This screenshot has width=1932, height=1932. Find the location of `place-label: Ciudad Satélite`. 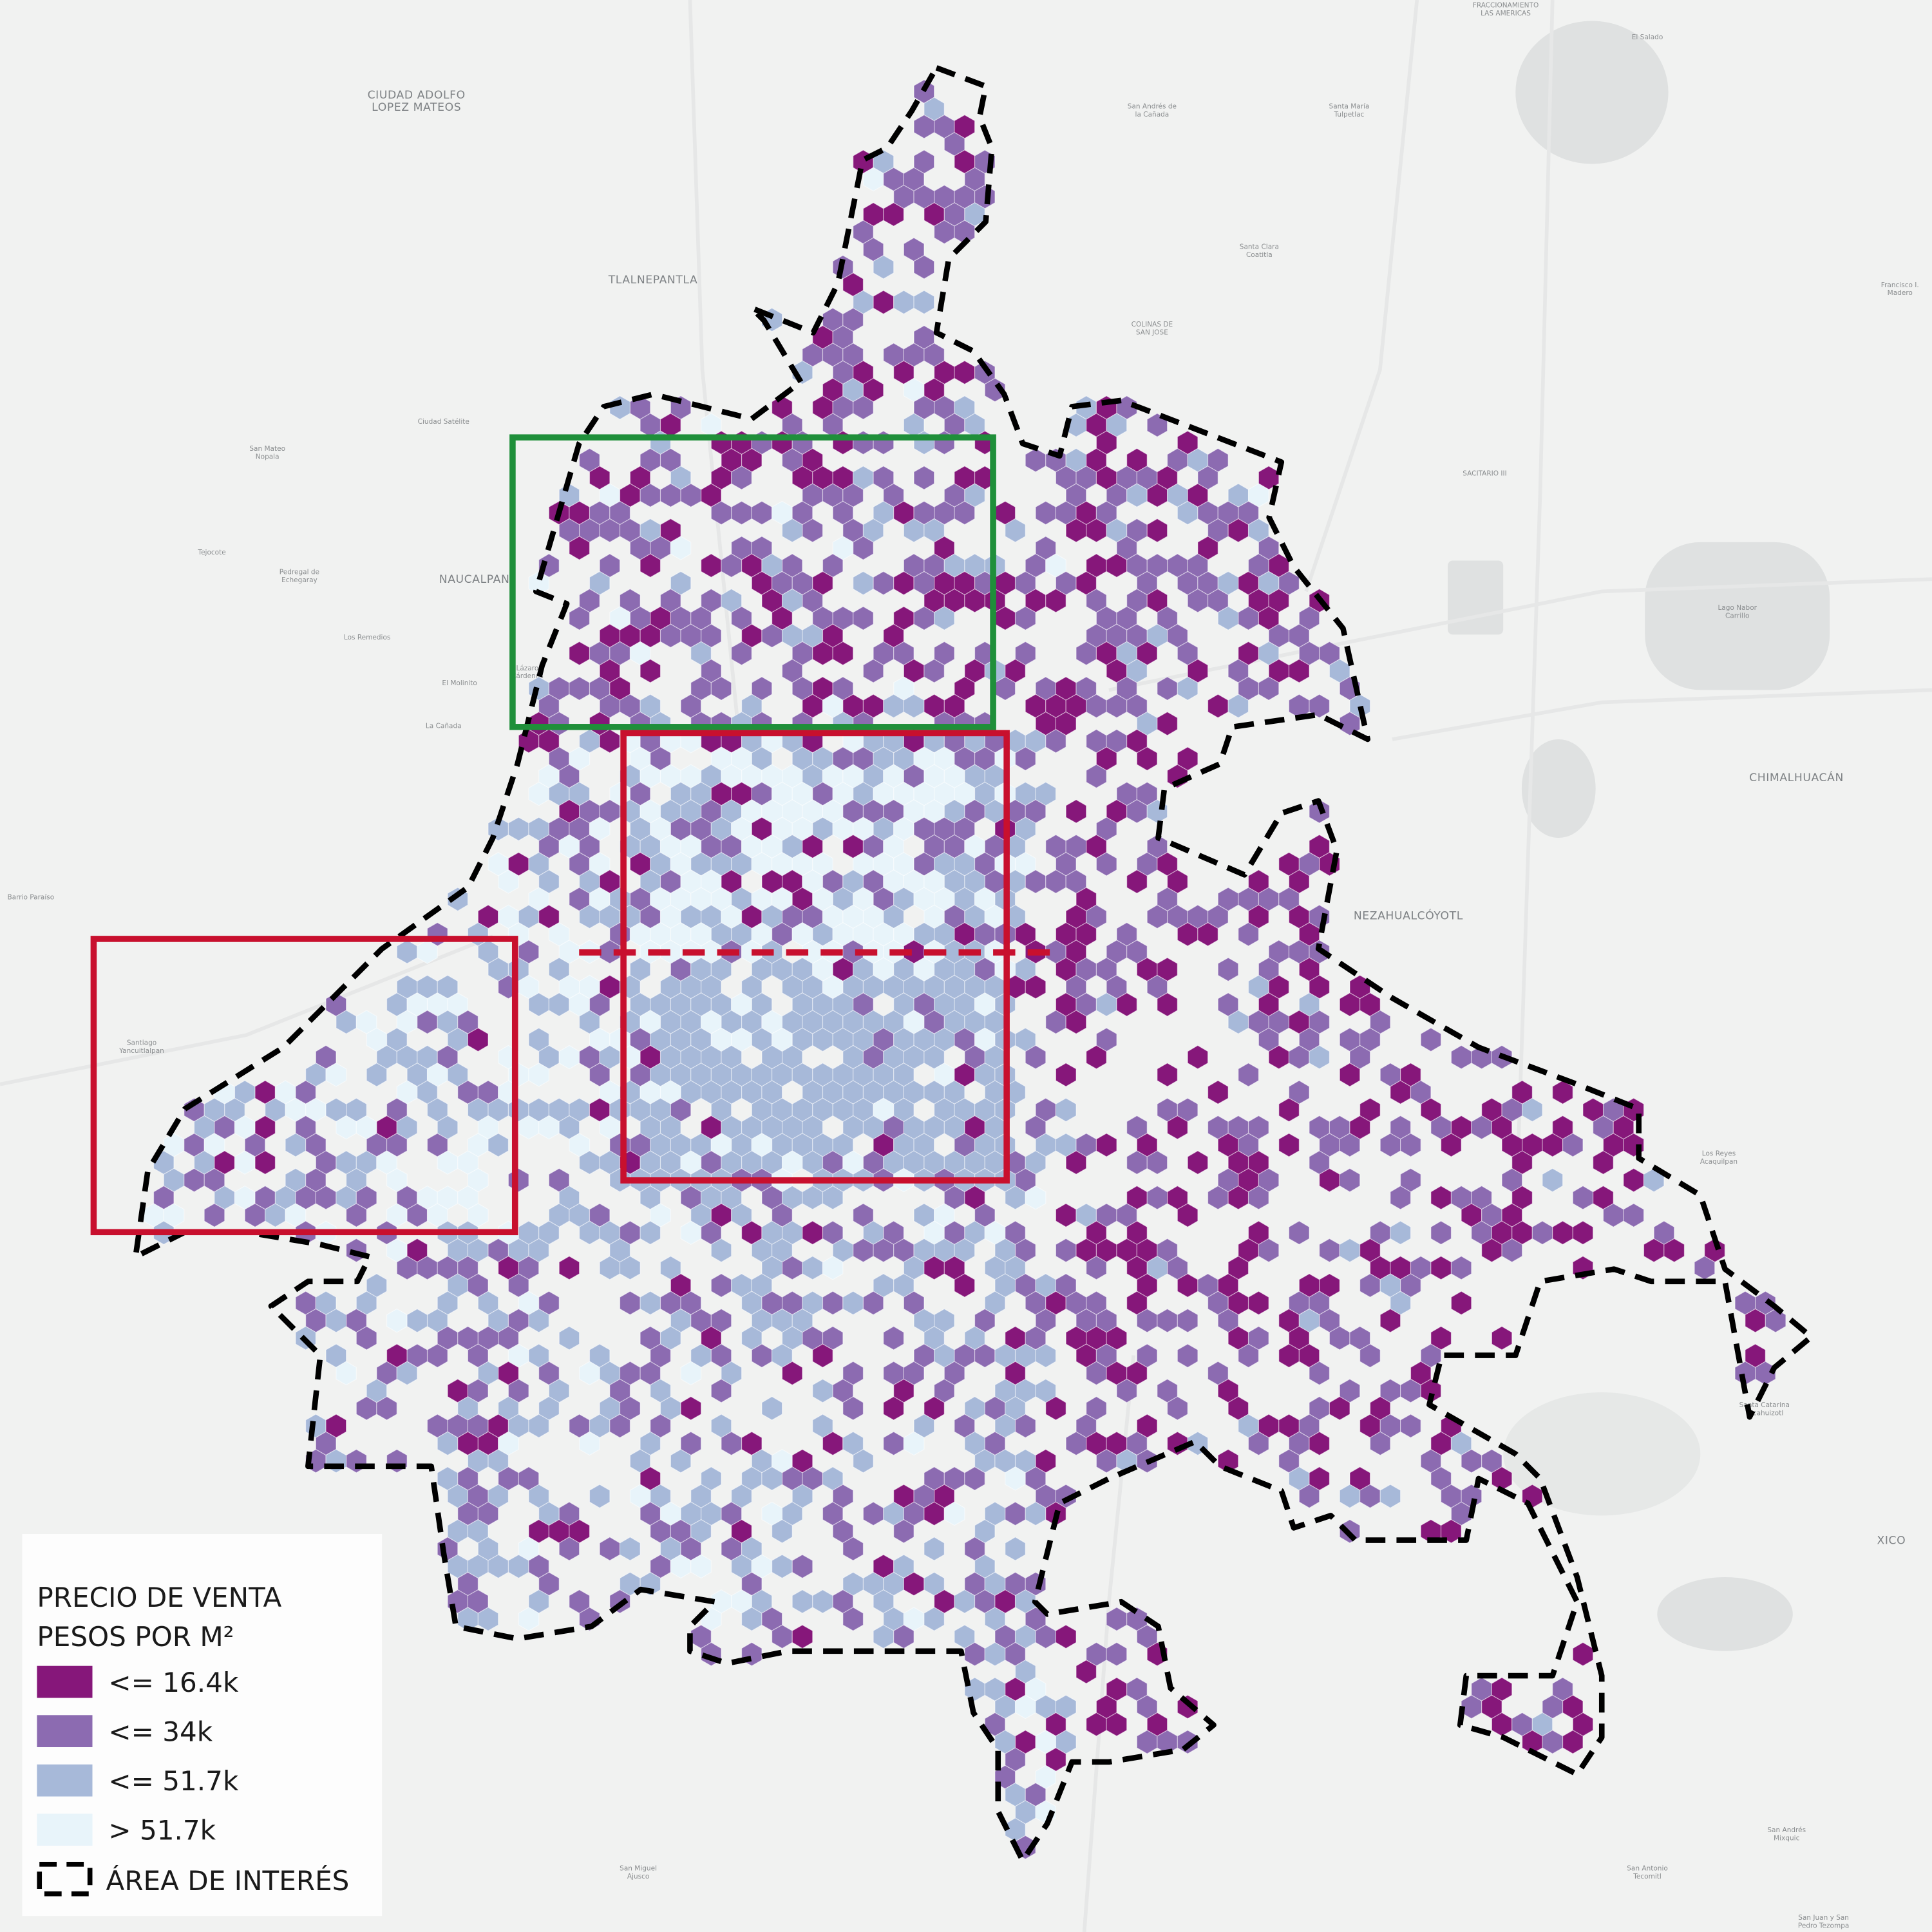

place-label: Ciudad Satélite is located at coordinates (444, 422).